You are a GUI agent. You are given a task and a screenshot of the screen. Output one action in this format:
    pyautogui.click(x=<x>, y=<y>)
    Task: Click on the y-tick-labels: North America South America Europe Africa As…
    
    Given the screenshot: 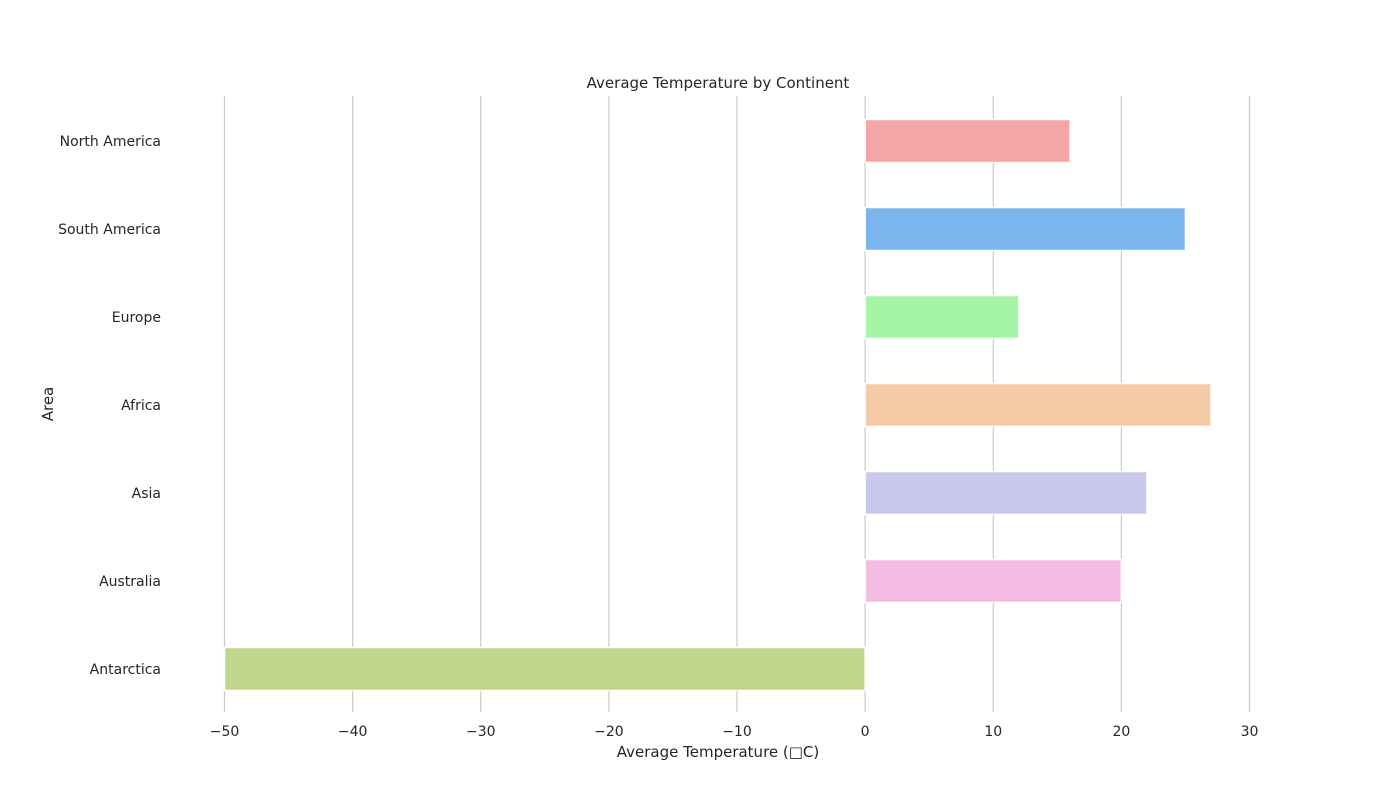 What is the action you would take?
    pyautogui.click(x=109, y=406)
    